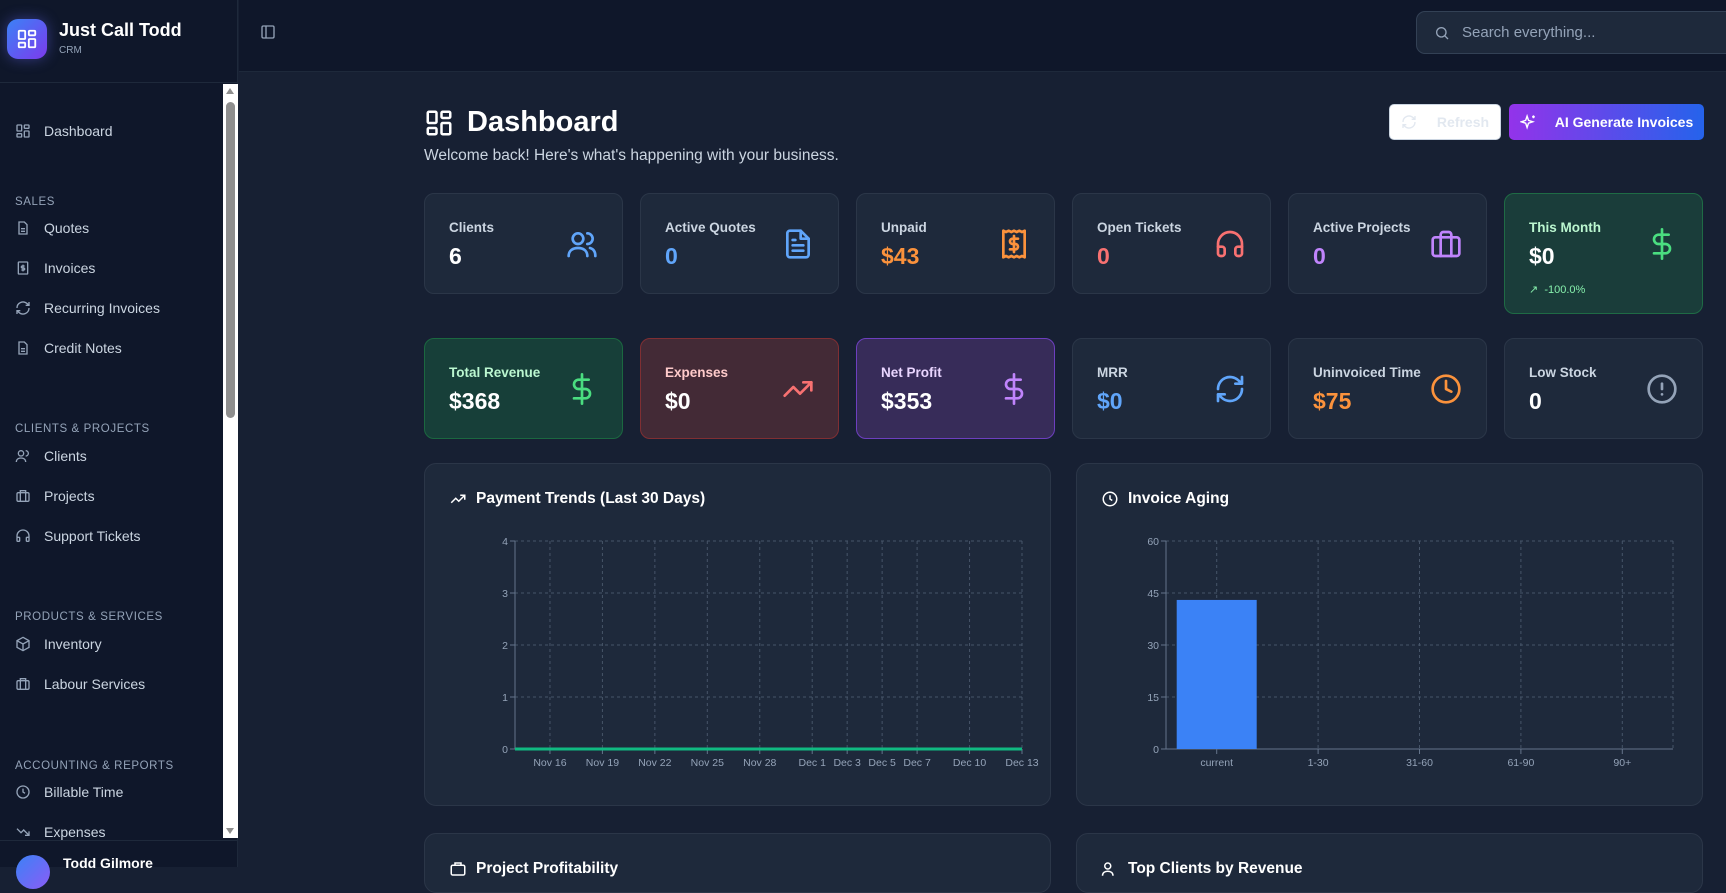  I want to click on stat-trend: ↗ -100.0%, so click(1557, 289).